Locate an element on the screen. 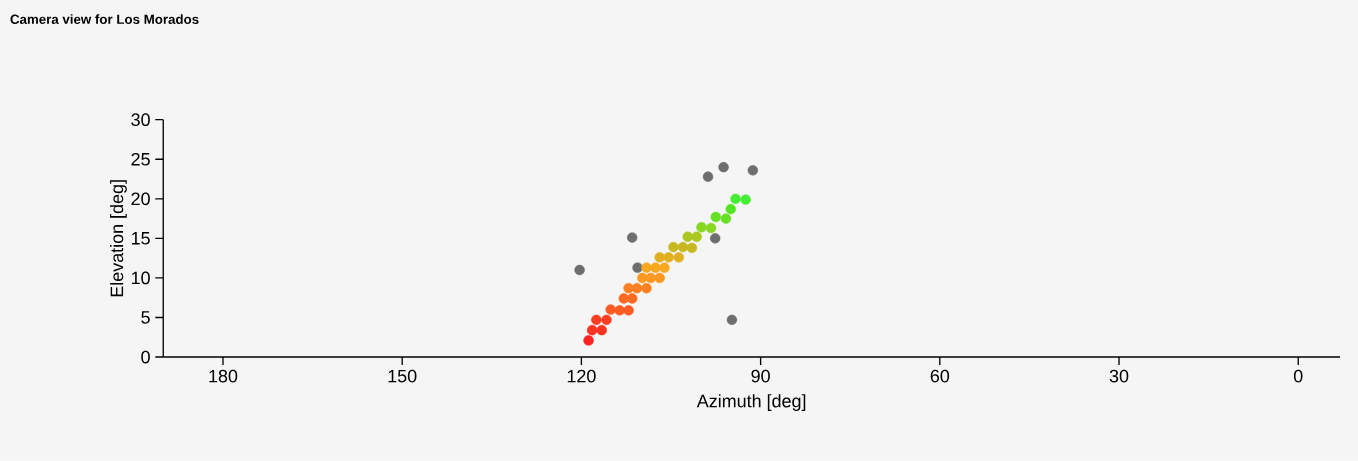  x-tick-label: 30 is located at coordinates (1119, 376).